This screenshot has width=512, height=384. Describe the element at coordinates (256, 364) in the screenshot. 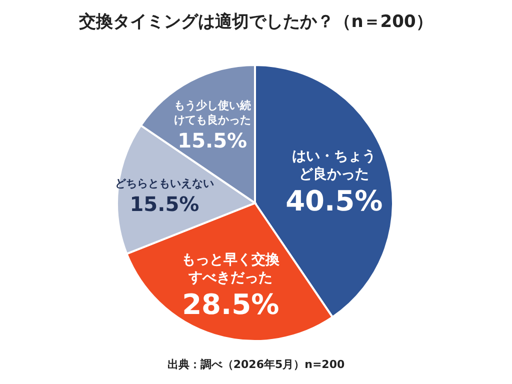

I see `annotation: 出典：調べ（2026年5月）n=200` at that location.